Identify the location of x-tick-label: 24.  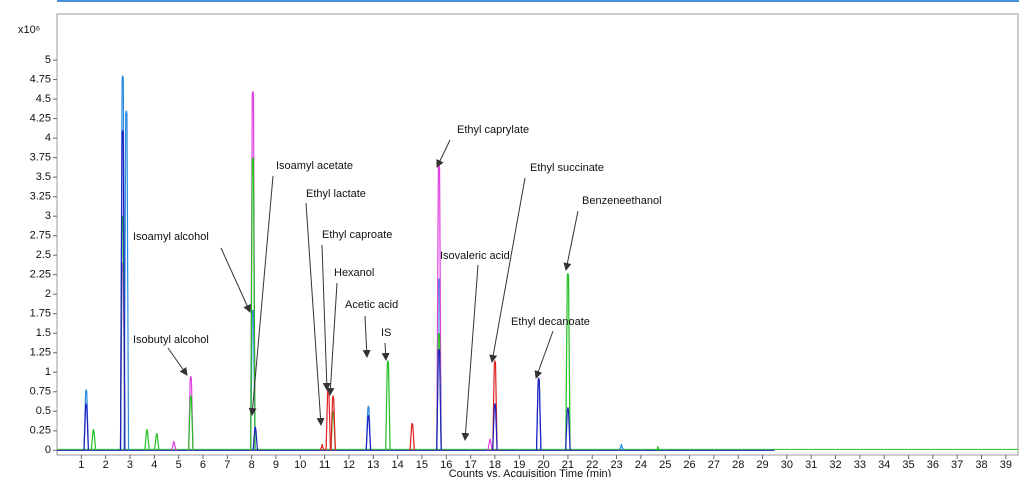
(641, 465).